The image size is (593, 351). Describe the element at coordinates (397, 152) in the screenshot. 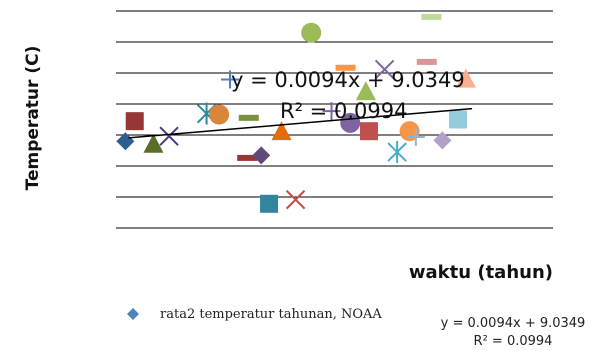

I see `data-point-star` at that location.